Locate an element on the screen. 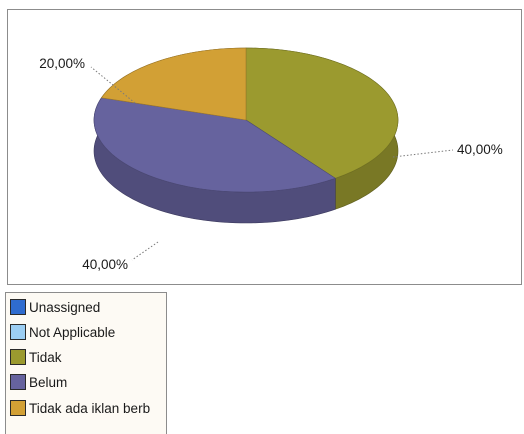 The image size is (524, 434). pie-slice-belum is located at coordinates (215, 145).